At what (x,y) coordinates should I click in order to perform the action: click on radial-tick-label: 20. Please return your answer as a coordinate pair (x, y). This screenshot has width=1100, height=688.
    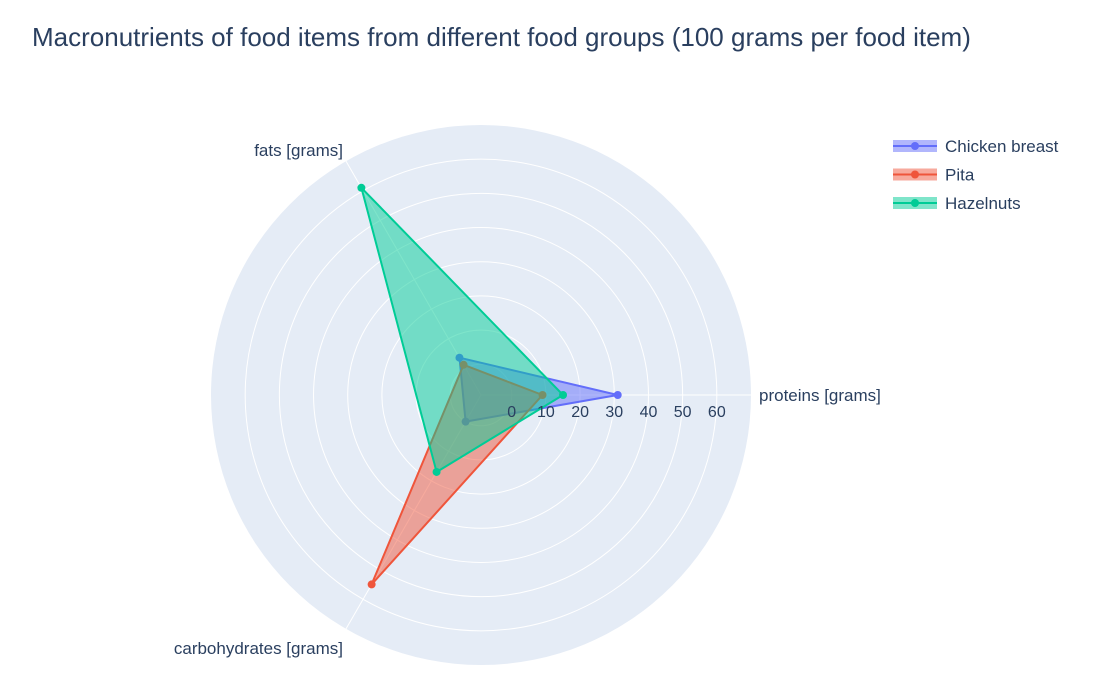
    Looking at the image, I should click on (580, 412).